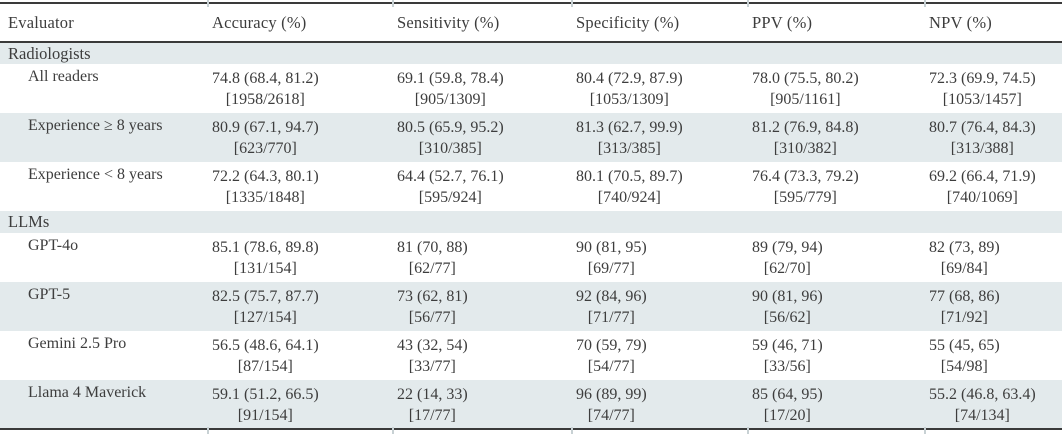 The width and height of the screenshot is (1062, 434). Describe the element at coordinates (104, 23) in the screenshot. I see `column-header-evaluator: Evaluator` at that location.